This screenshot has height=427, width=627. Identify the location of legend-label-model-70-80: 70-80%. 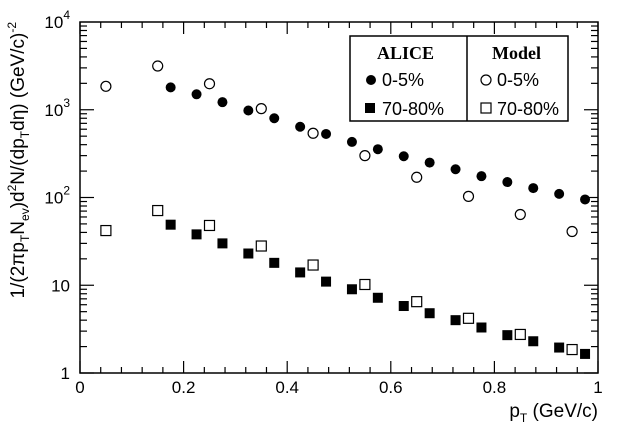
(528, 109).